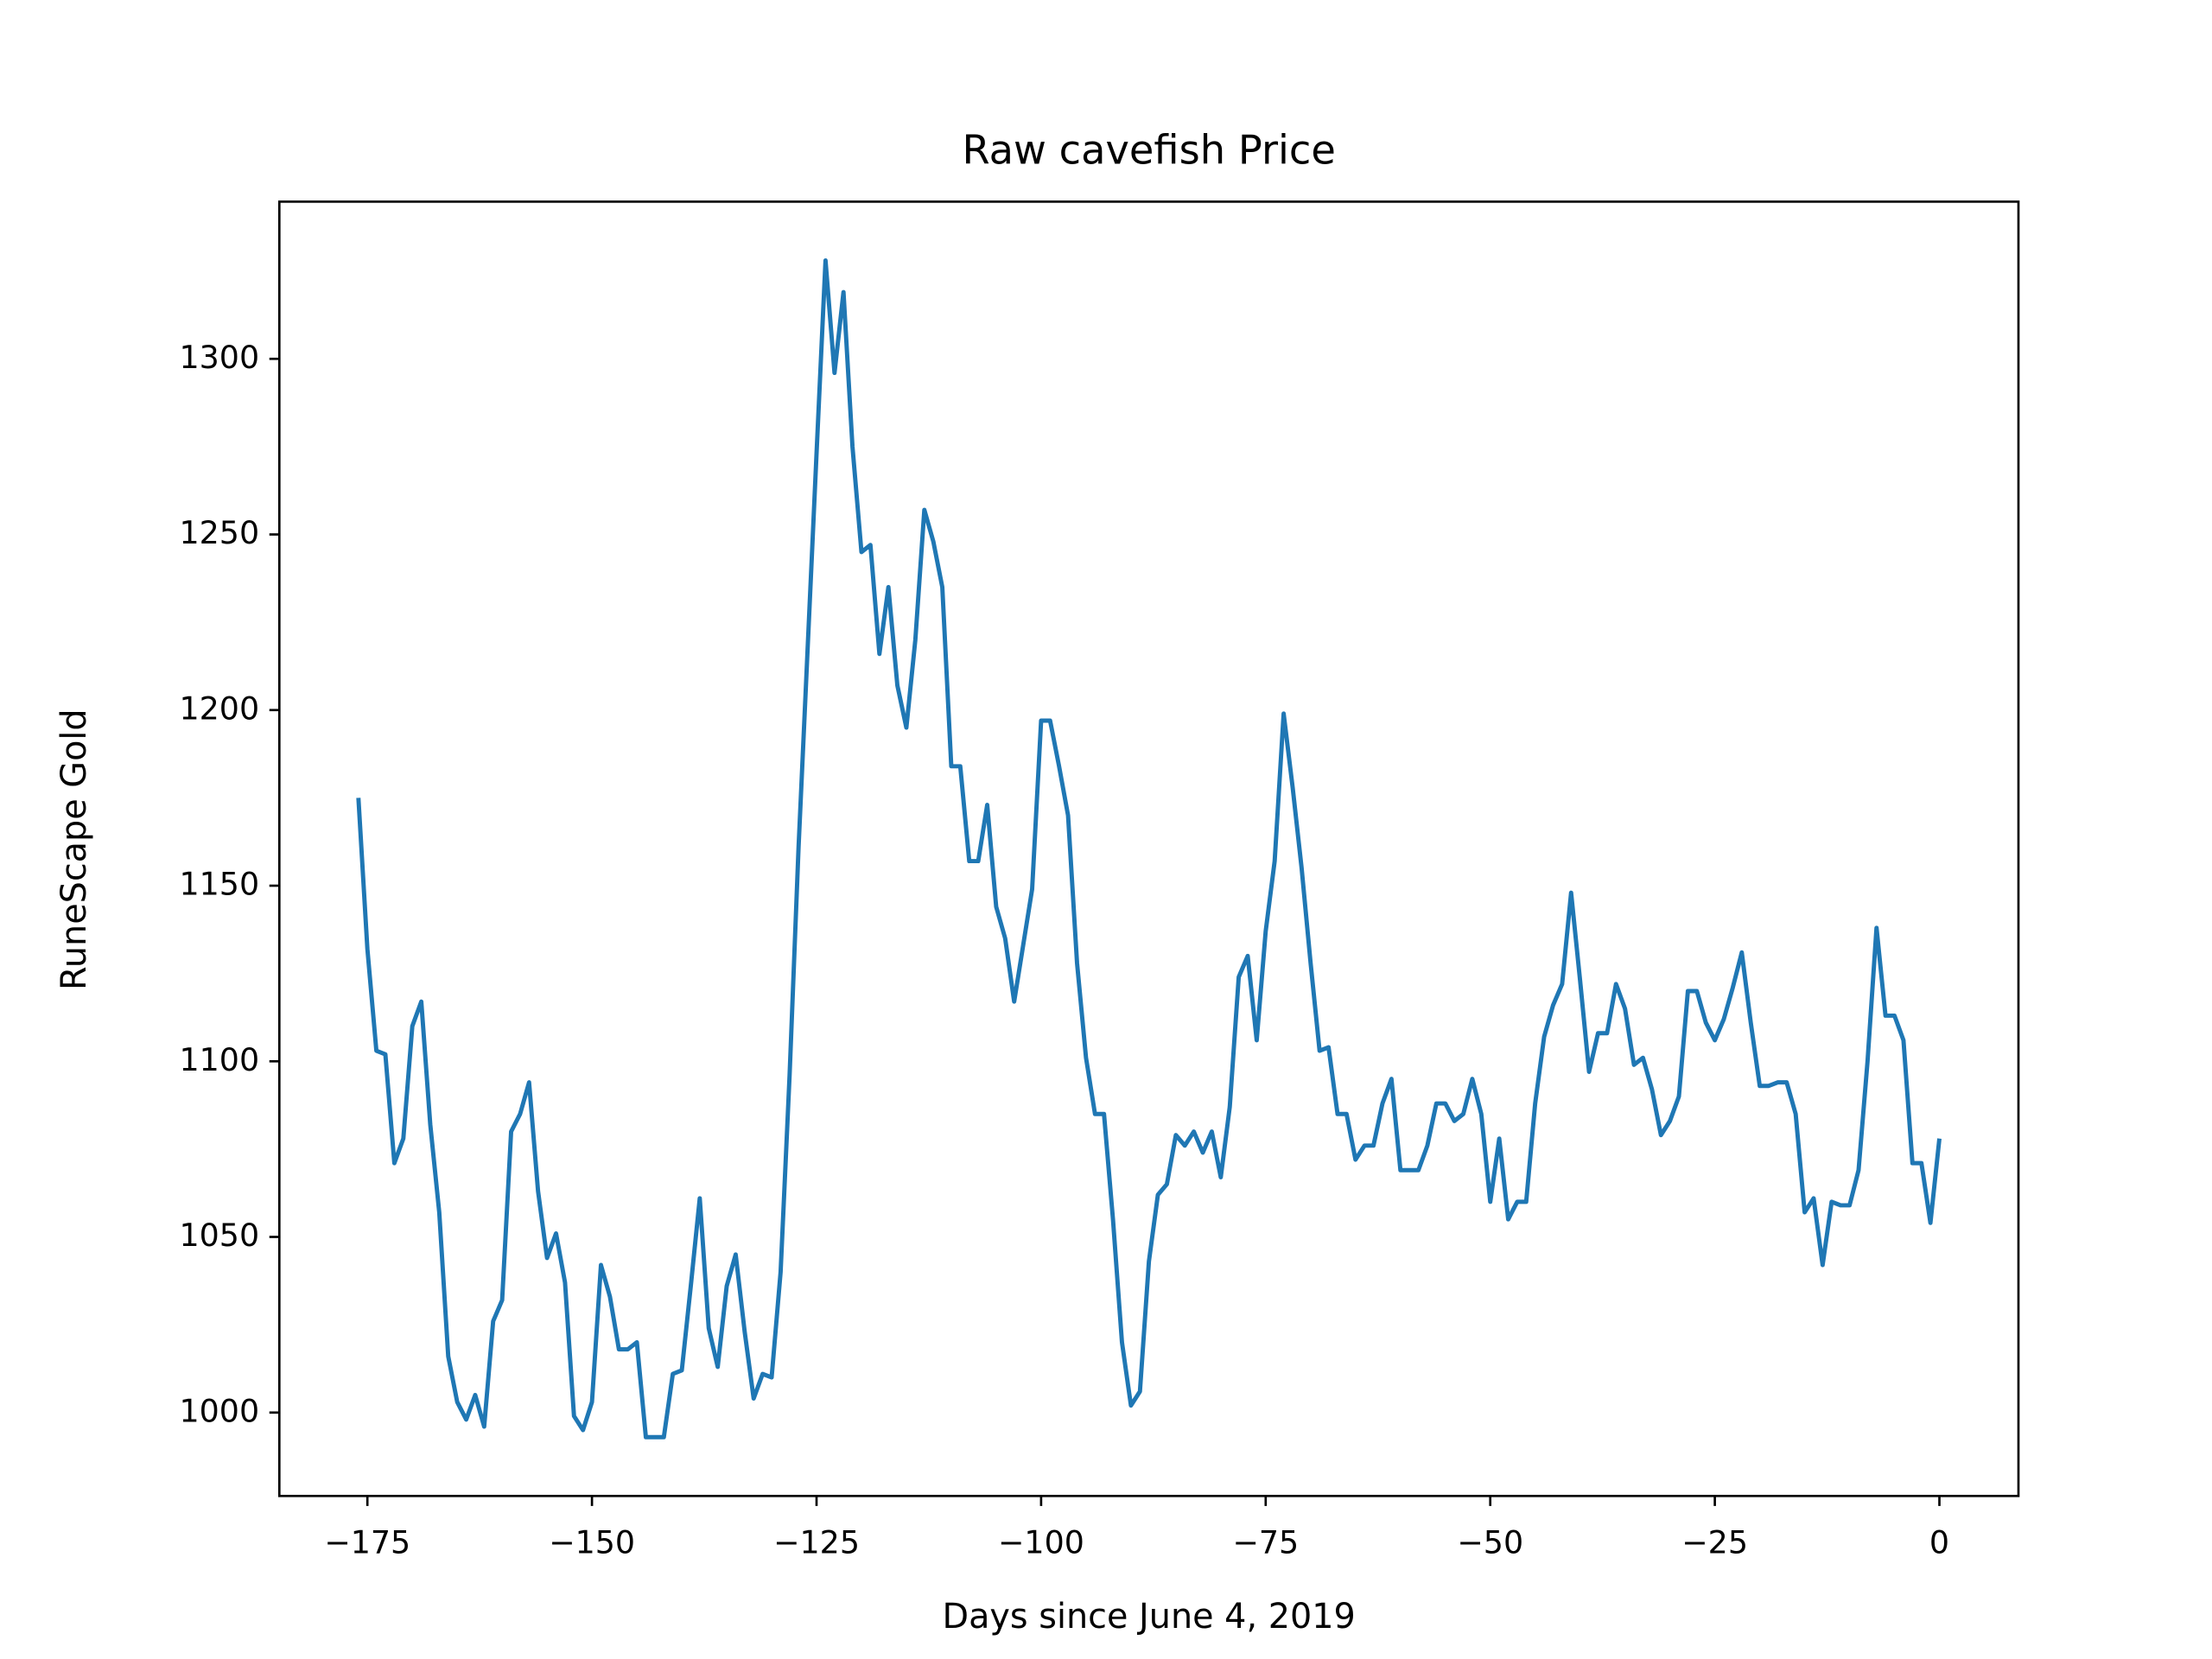 The image size is (2212, 1659). What do you see at coordinates (1148, 150) in the screenshot?
I see `chart-title: Raw cavefish Price` at bounding box center [1148, 150].